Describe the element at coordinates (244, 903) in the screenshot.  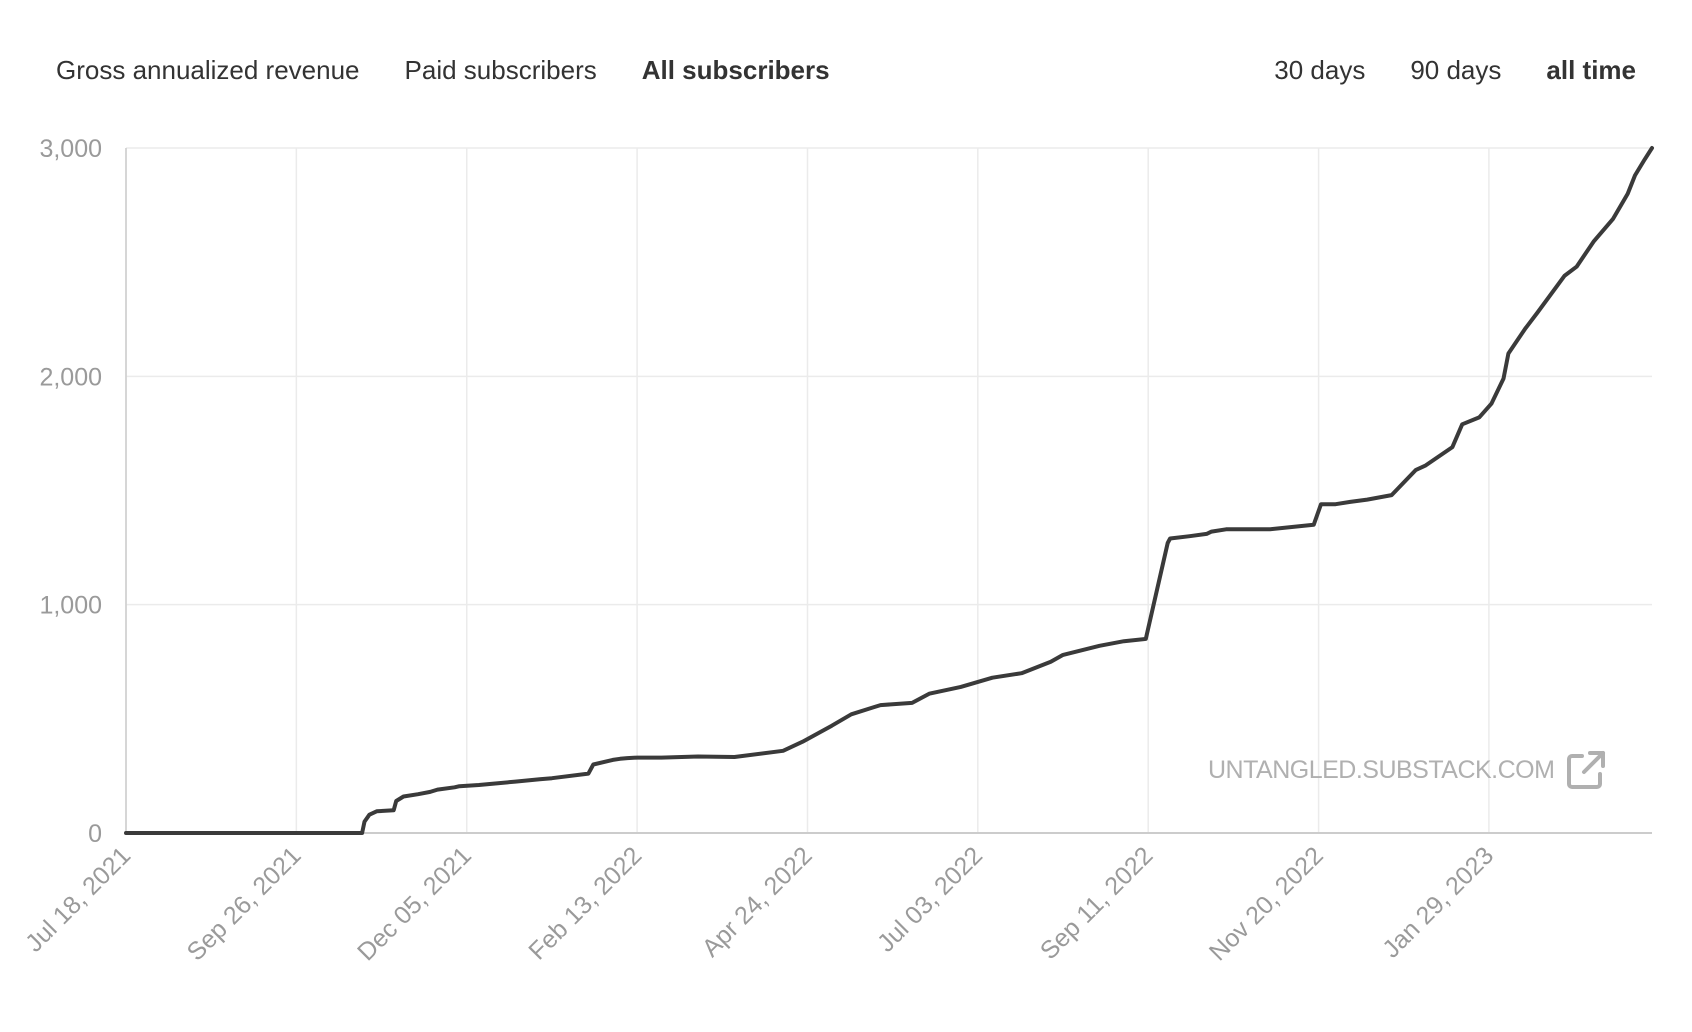
I see `x-tick-label: Sep 26, 2021` at that location.